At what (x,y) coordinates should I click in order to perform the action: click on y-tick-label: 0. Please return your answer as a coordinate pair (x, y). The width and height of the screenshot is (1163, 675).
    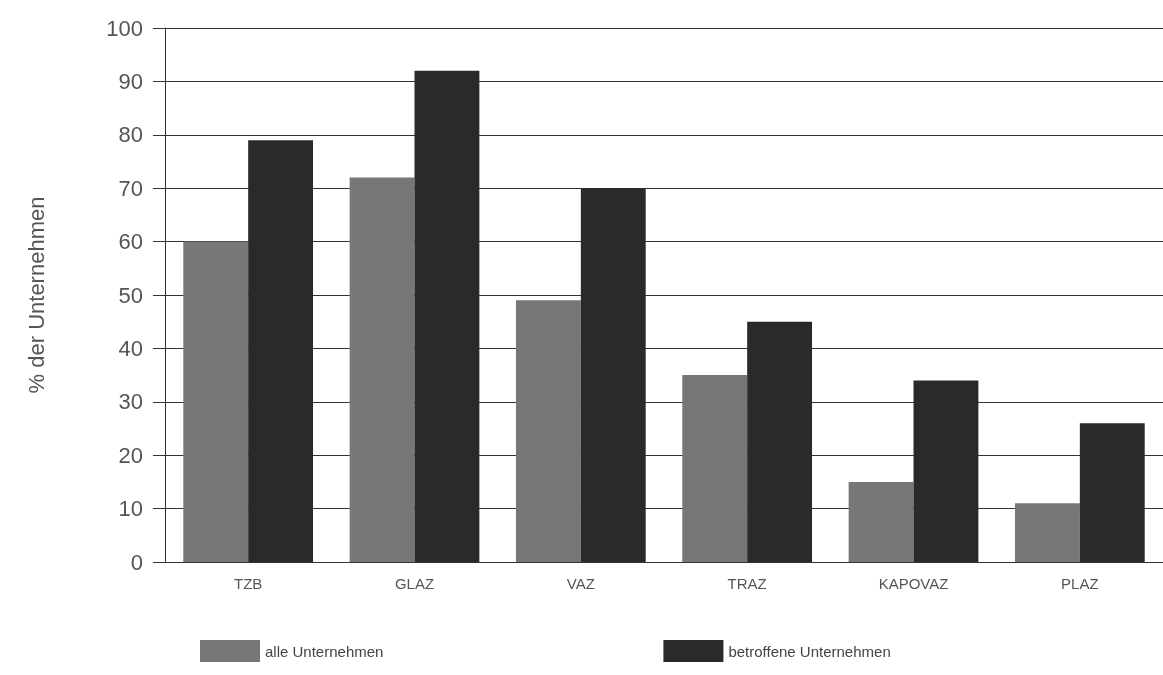
    Looking at the image, I should click on (136, 562).